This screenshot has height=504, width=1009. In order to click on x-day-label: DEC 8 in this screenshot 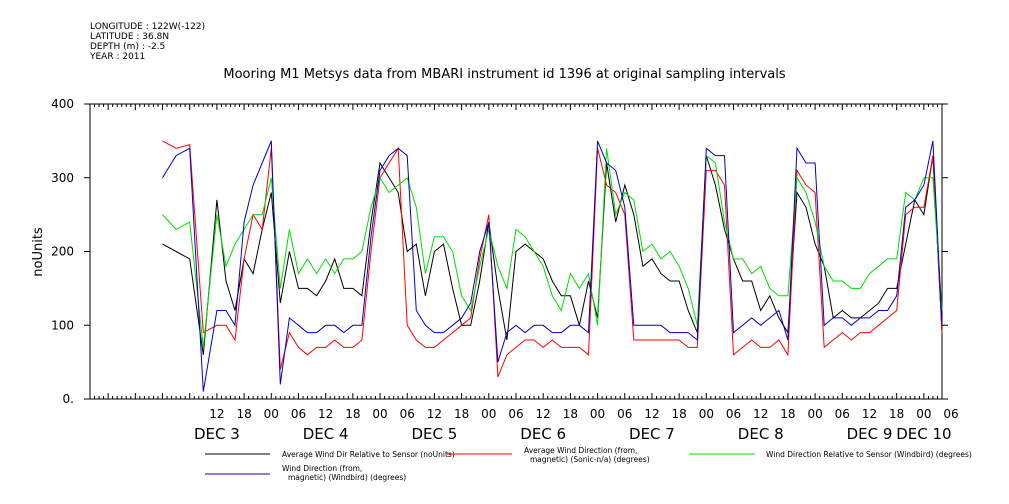, I will do `click(761, 434)`.